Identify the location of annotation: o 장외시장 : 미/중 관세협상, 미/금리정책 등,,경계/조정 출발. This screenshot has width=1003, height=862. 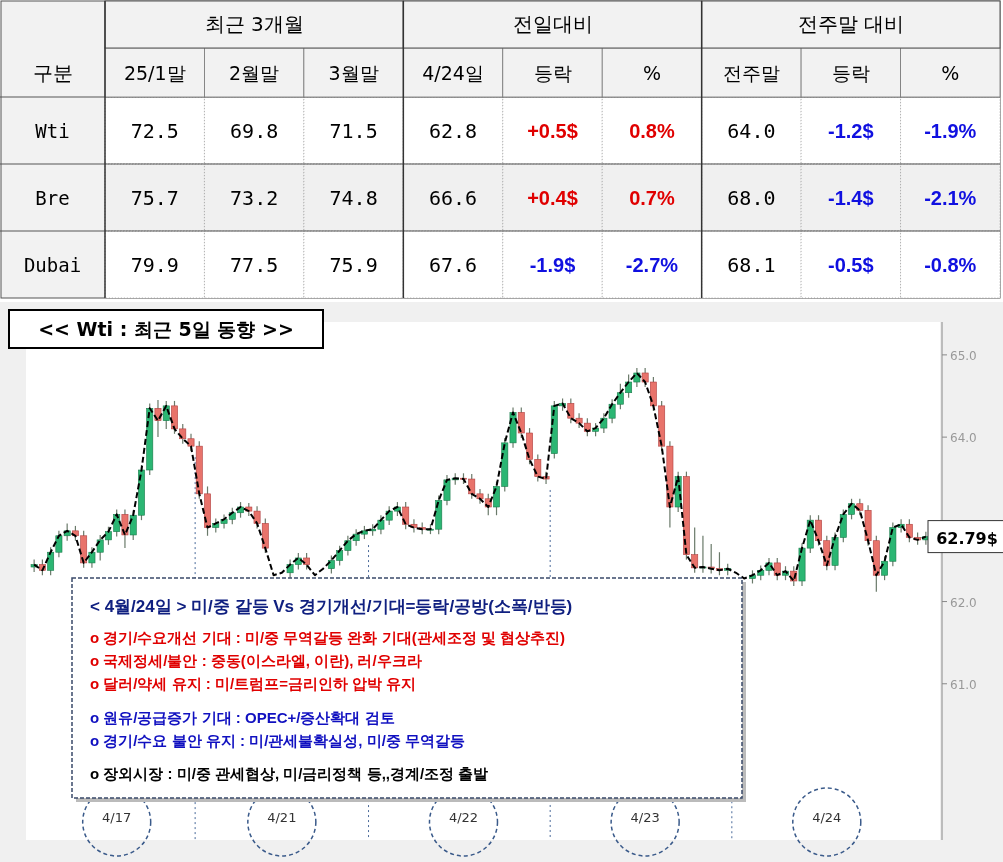
(289, 773).